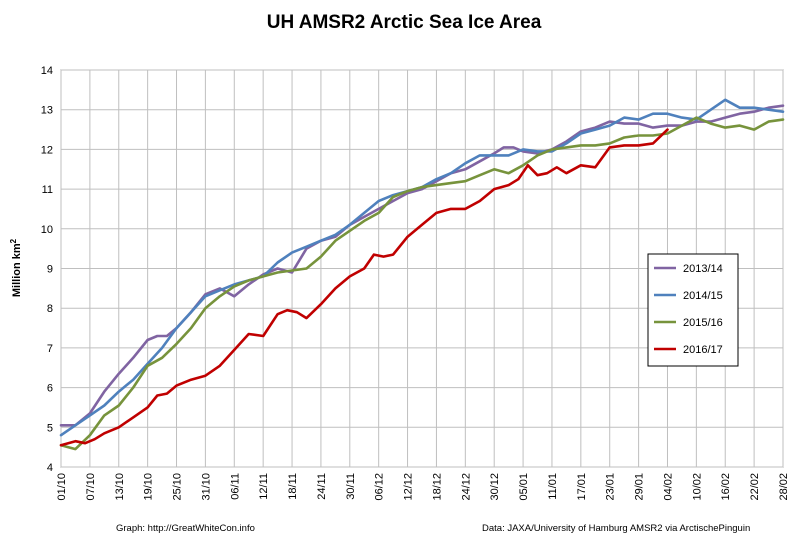 This screenshot has width=808, height=558. I want to click on x-tick-label: 22/02, so click(755, 487).